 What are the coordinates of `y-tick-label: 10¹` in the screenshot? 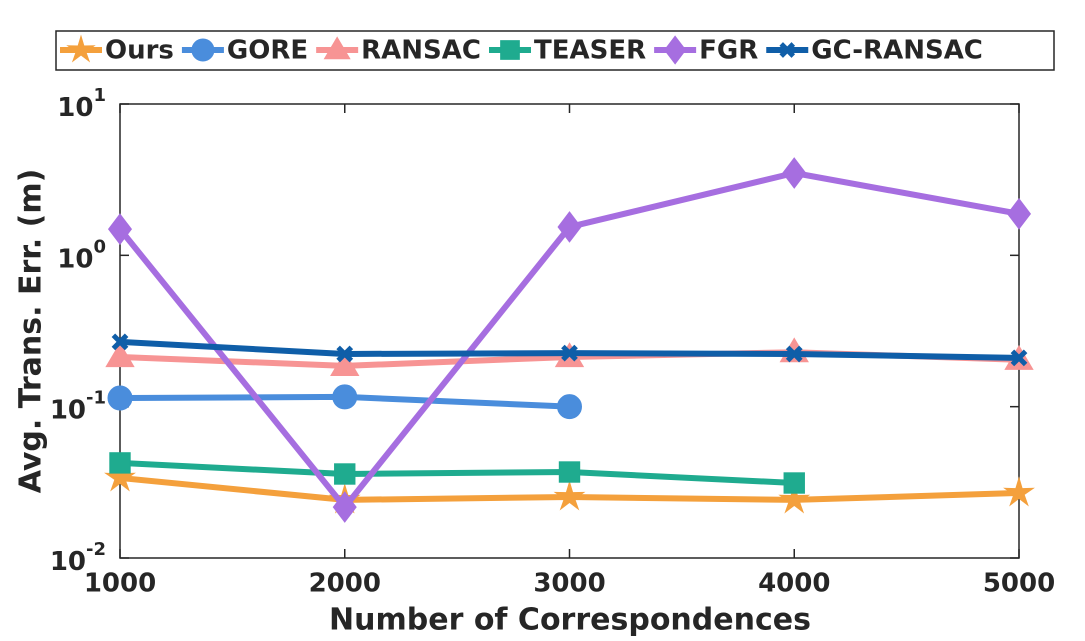 It's located at (81, 104).